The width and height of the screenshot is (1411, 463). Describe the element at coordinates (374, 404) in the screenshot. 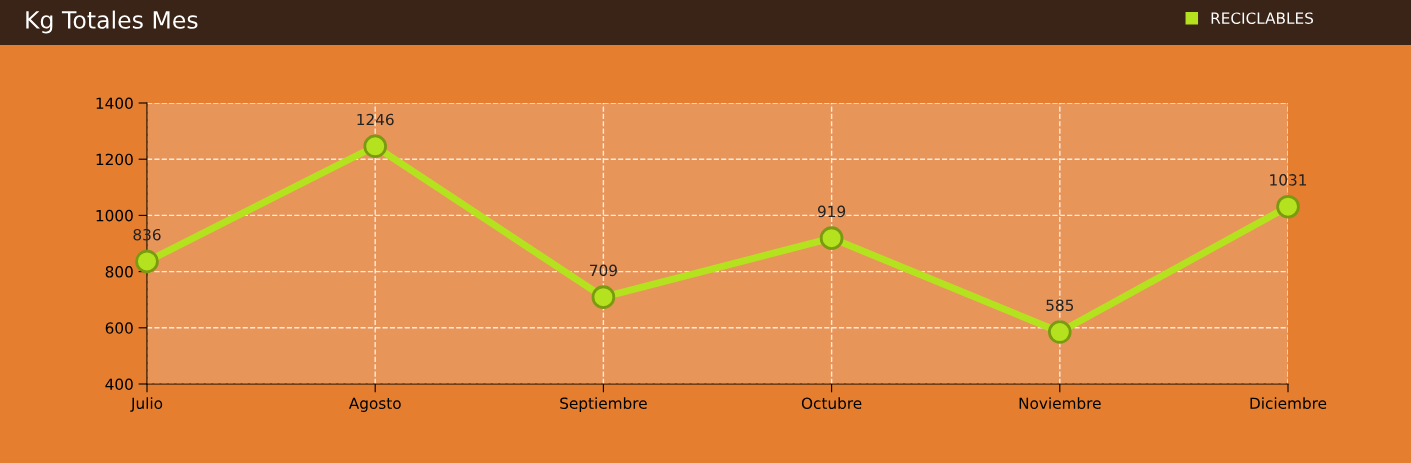

I see `x-tick-label: Agosto` at that location.